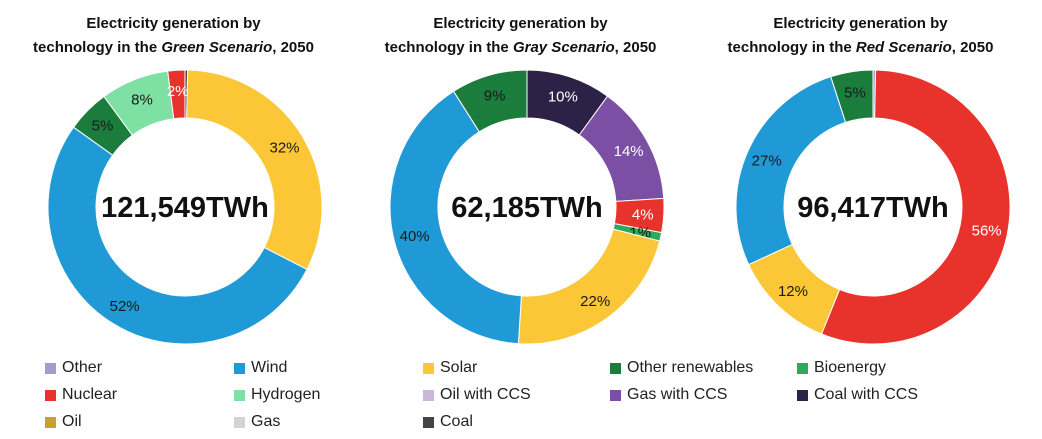 The image size is (1042, 439). I want to click on chart-title-line2: technology in the Red Scenario, 2050, so click(860, 48).